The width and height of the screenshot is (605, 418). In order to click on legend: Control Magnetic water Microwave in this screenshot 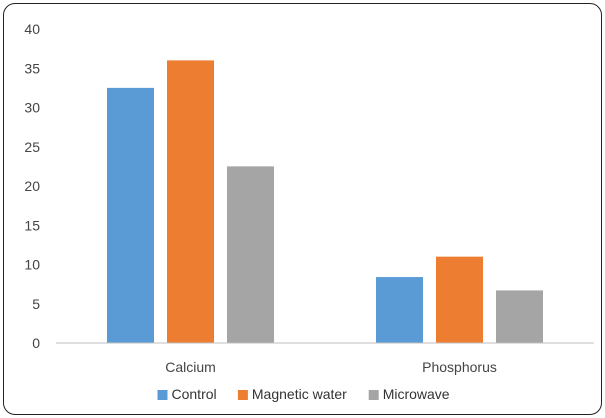, I will do `click(303, 394)`.